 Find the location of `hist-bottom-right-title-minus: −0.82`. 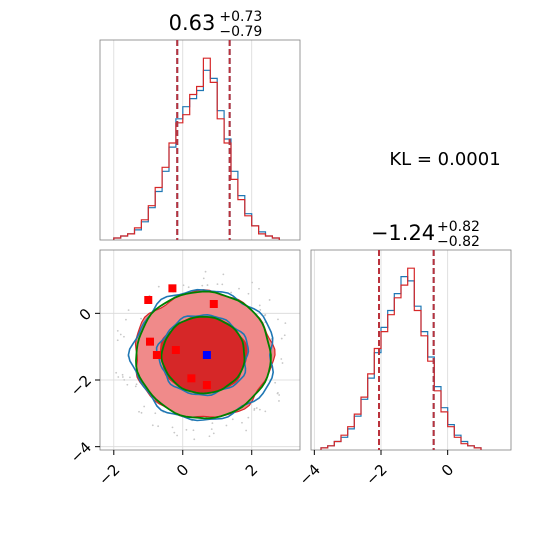

hist-bottom-right-title-minus: −0.82 is located at coordinates (458, 242).